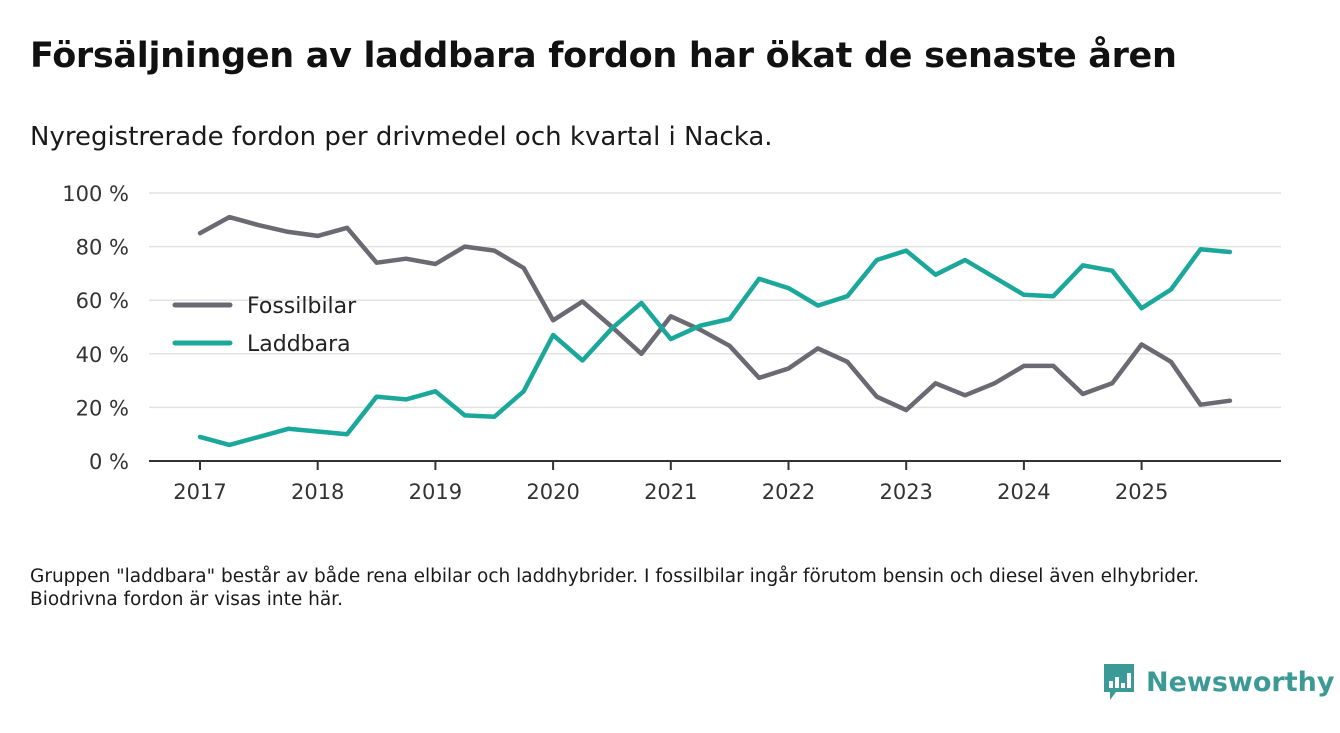 This screenshot has height=733, width=1340. What do you see at coordinates (199, 492) in the screenshot?
I see `x-tick-label: 2017` at bounding box center [199, 492].